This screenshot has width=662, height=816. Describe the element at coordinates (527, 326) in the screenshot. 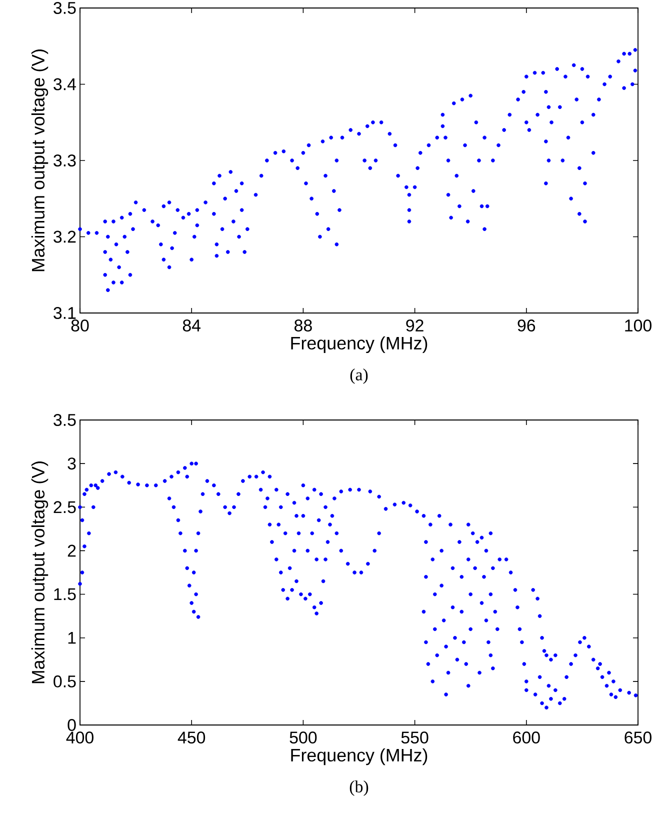

I see `x-tick-label: 96` at that location.